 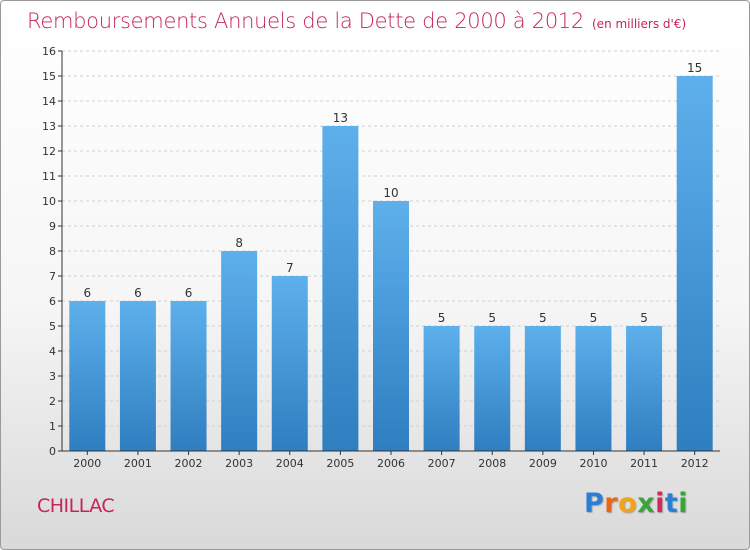 I want to click on logo-letter: t, so click(x=671, y=503).